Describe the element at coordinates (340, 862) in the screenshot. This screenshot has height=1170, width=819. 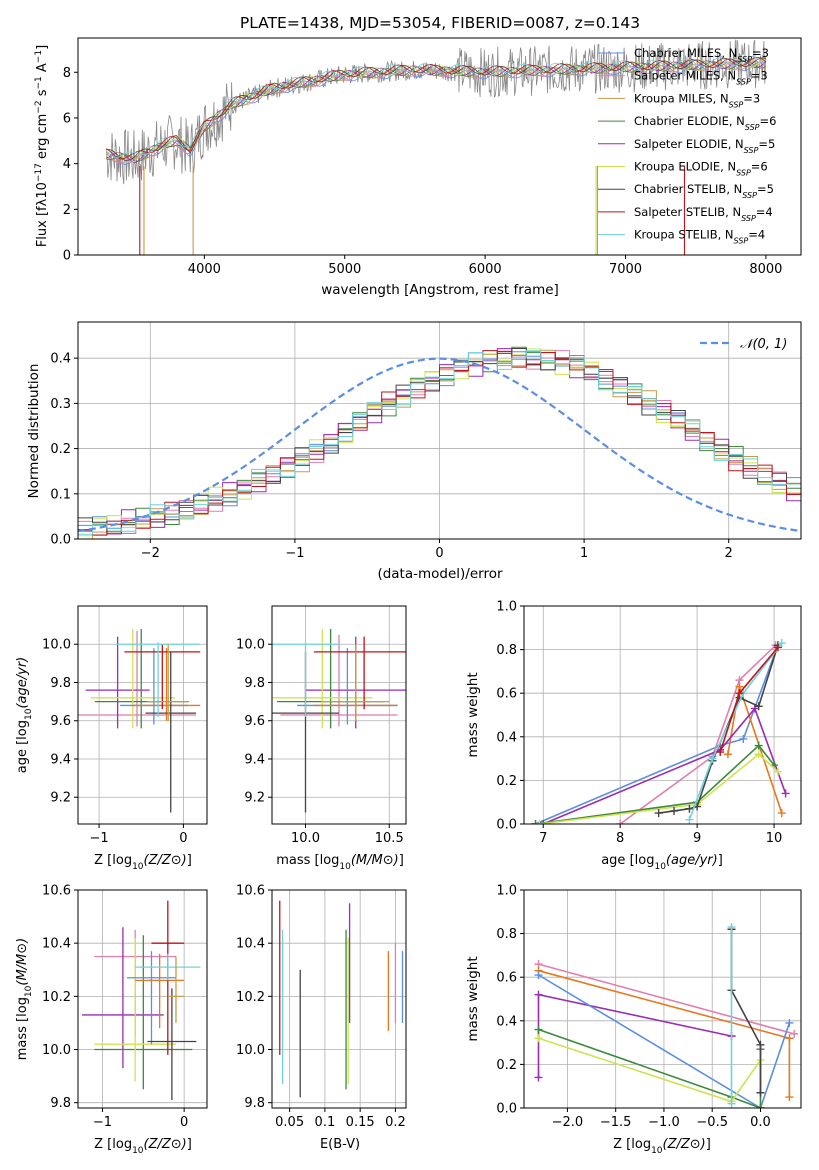
I see `x-axis-label: mass [log10(M/M⊙)]` at that location.